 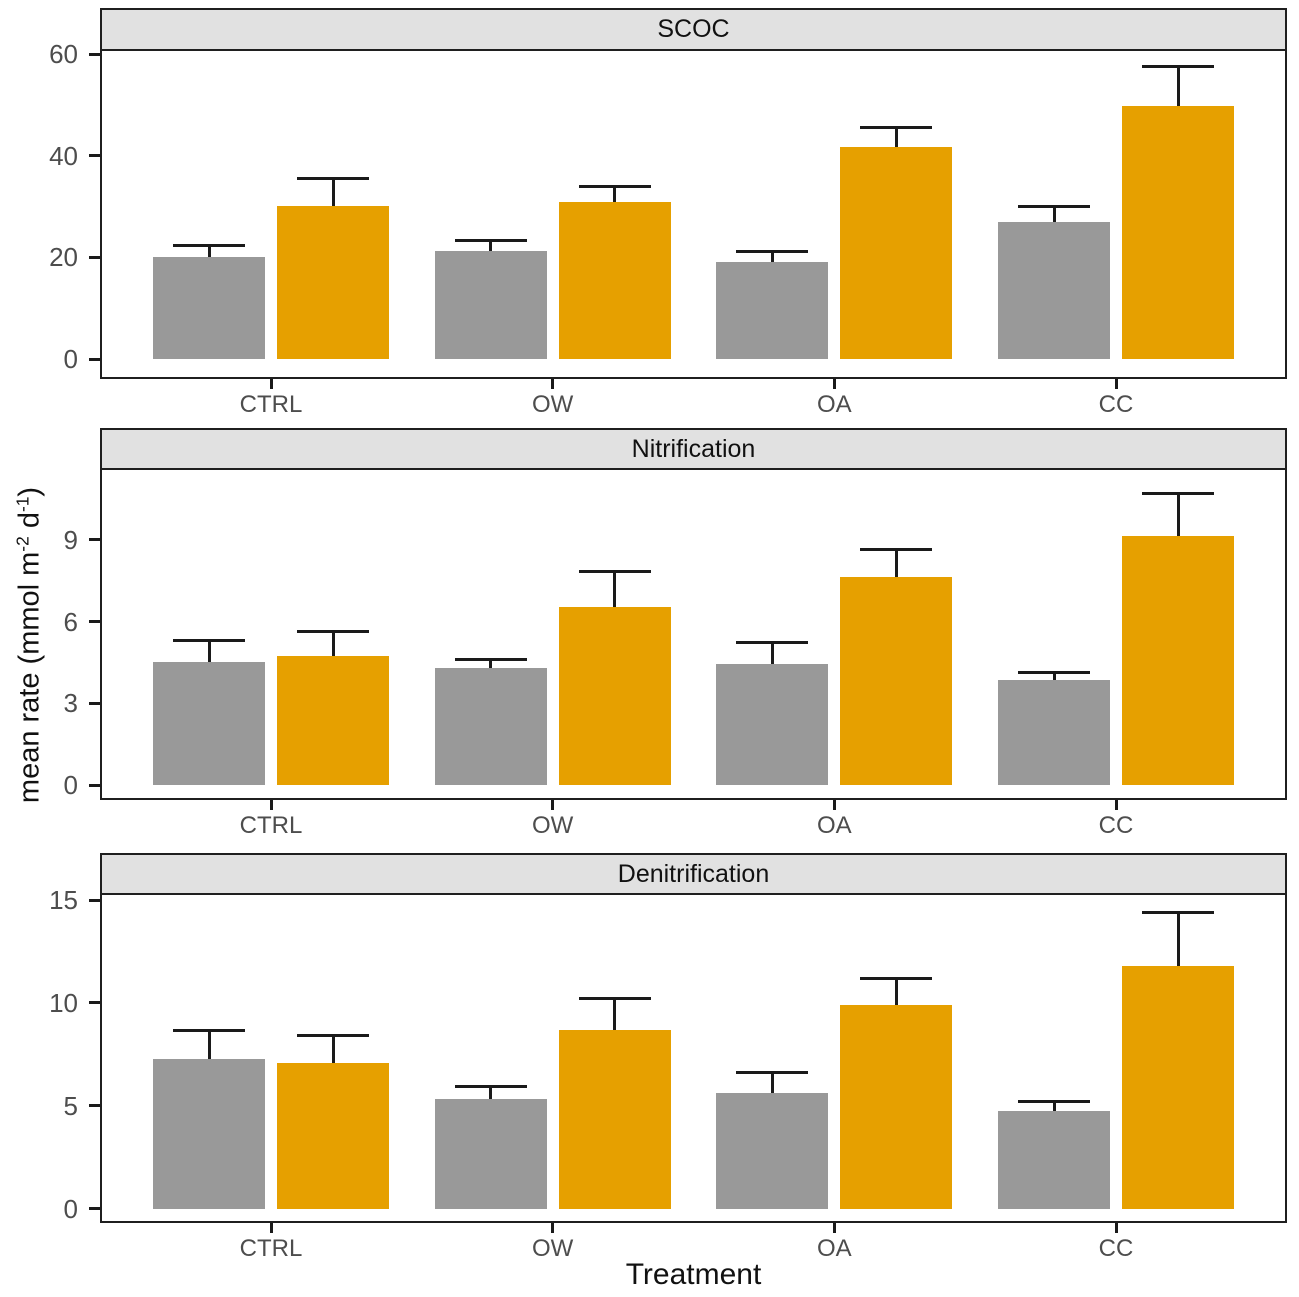 I want to click on facet-strip-scoc: SCOC, so click(x=693, y=29).